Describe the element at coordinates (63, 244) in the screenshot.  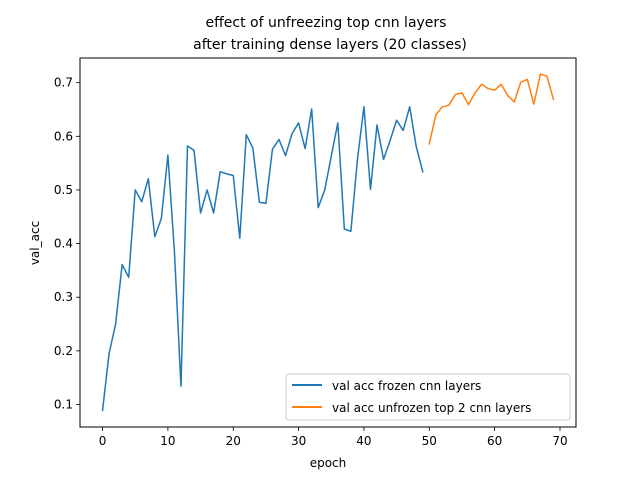
I see `y-tick-label: 0.4` at that location.